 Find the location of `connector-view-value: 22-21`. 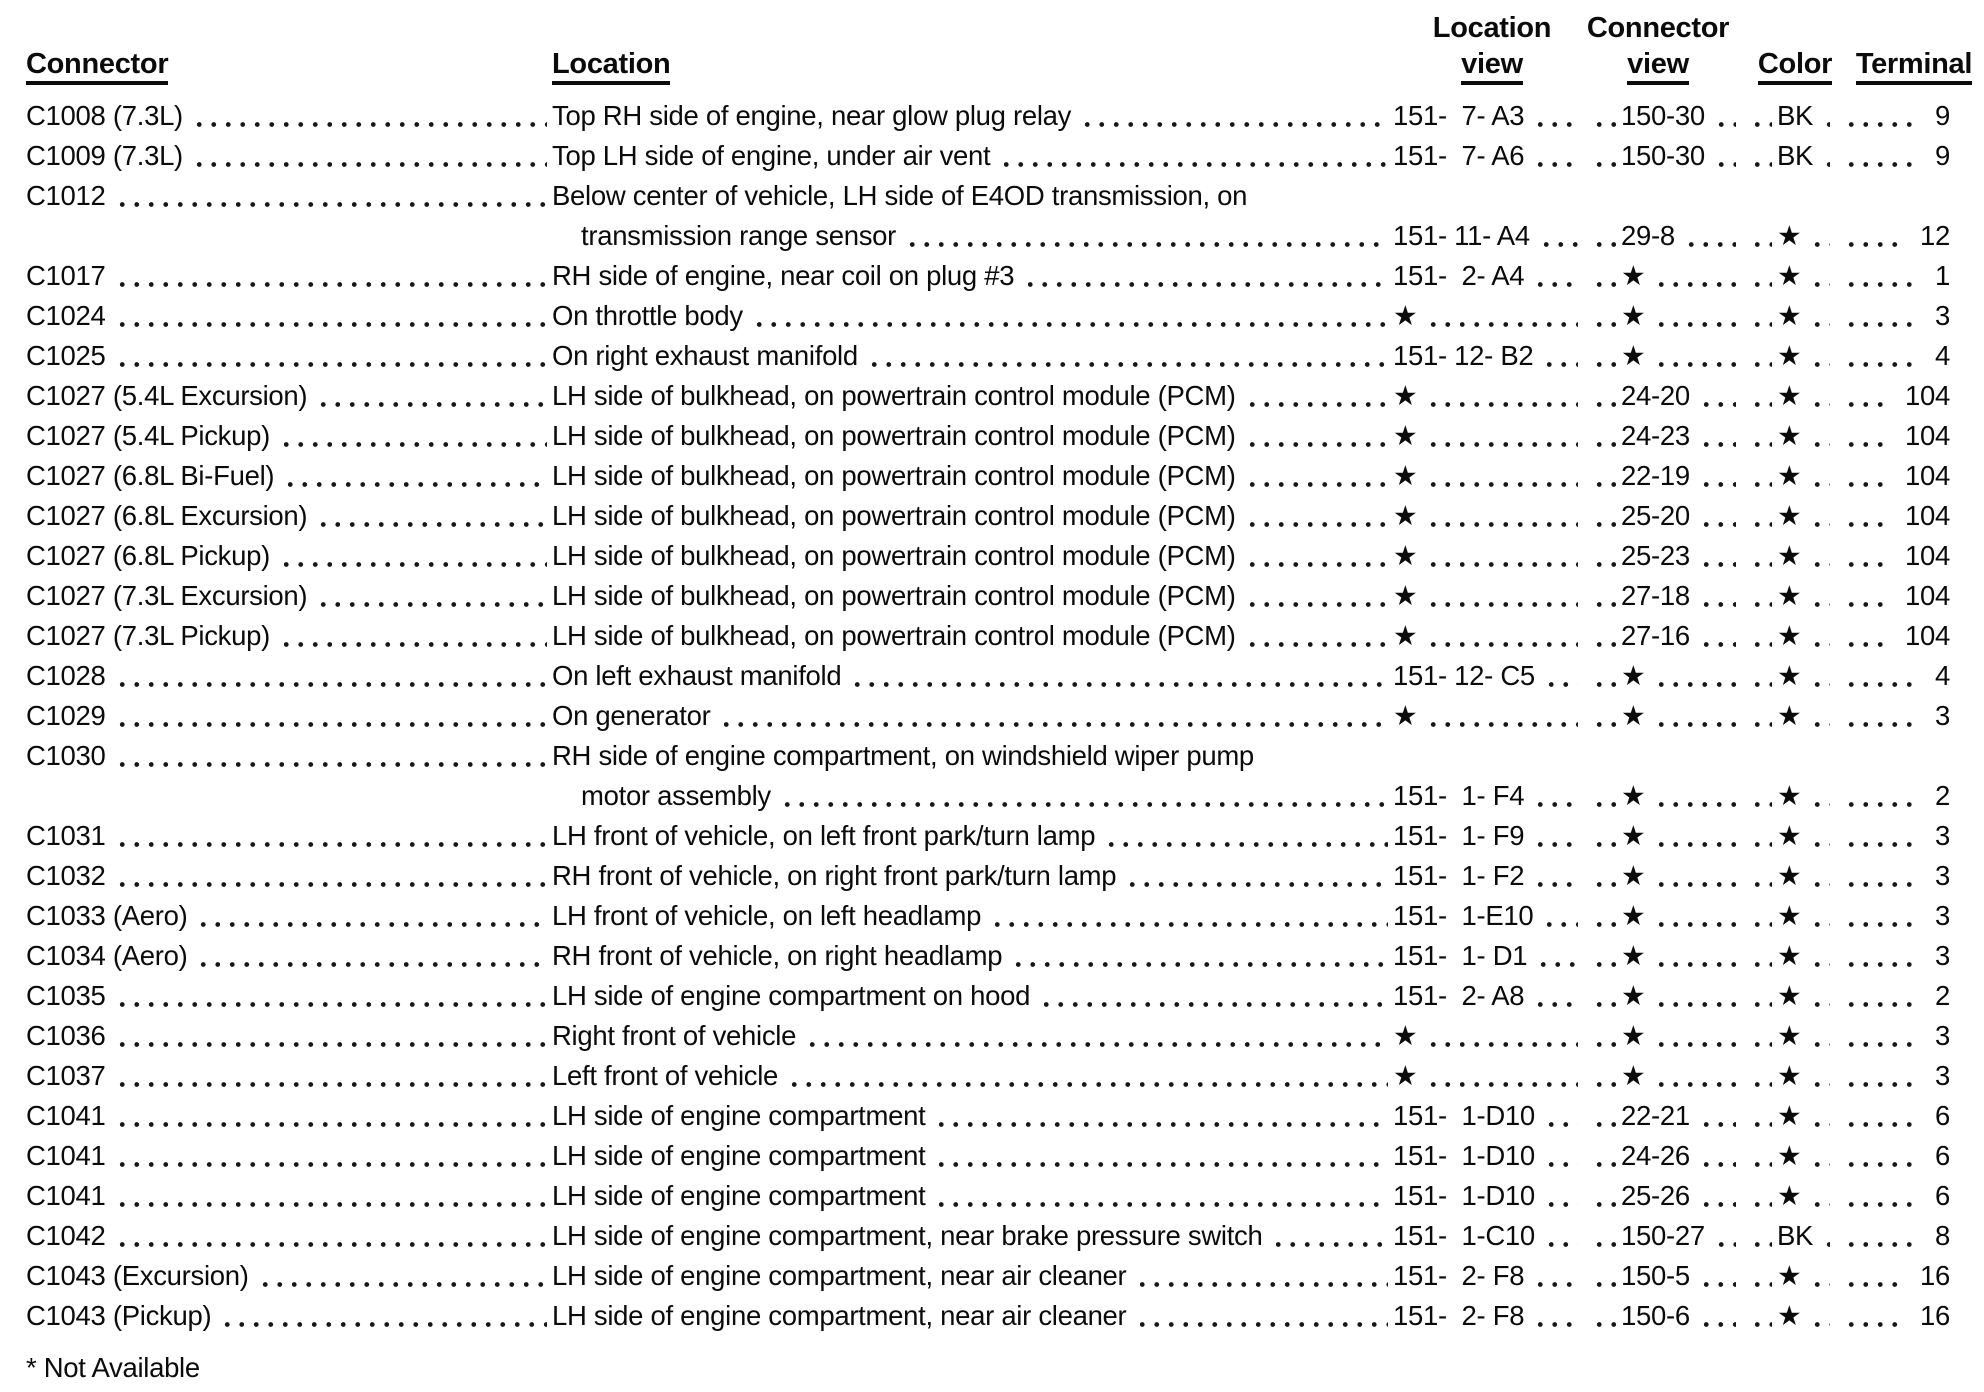

connector-view-value: 22-21 is located at coordinates (1655, 1115).